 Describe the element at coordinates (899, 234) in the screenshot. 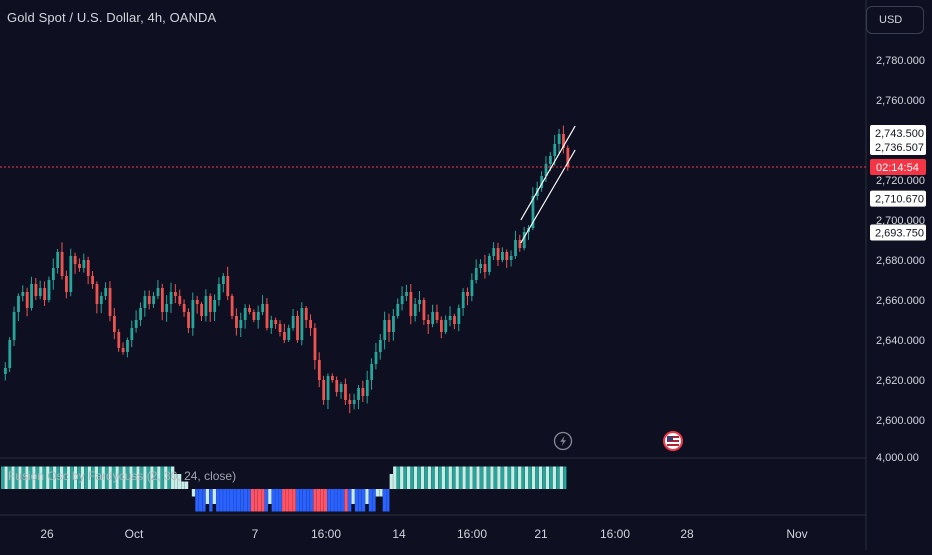

I see `price-label-text: 2,693.750` at that location.